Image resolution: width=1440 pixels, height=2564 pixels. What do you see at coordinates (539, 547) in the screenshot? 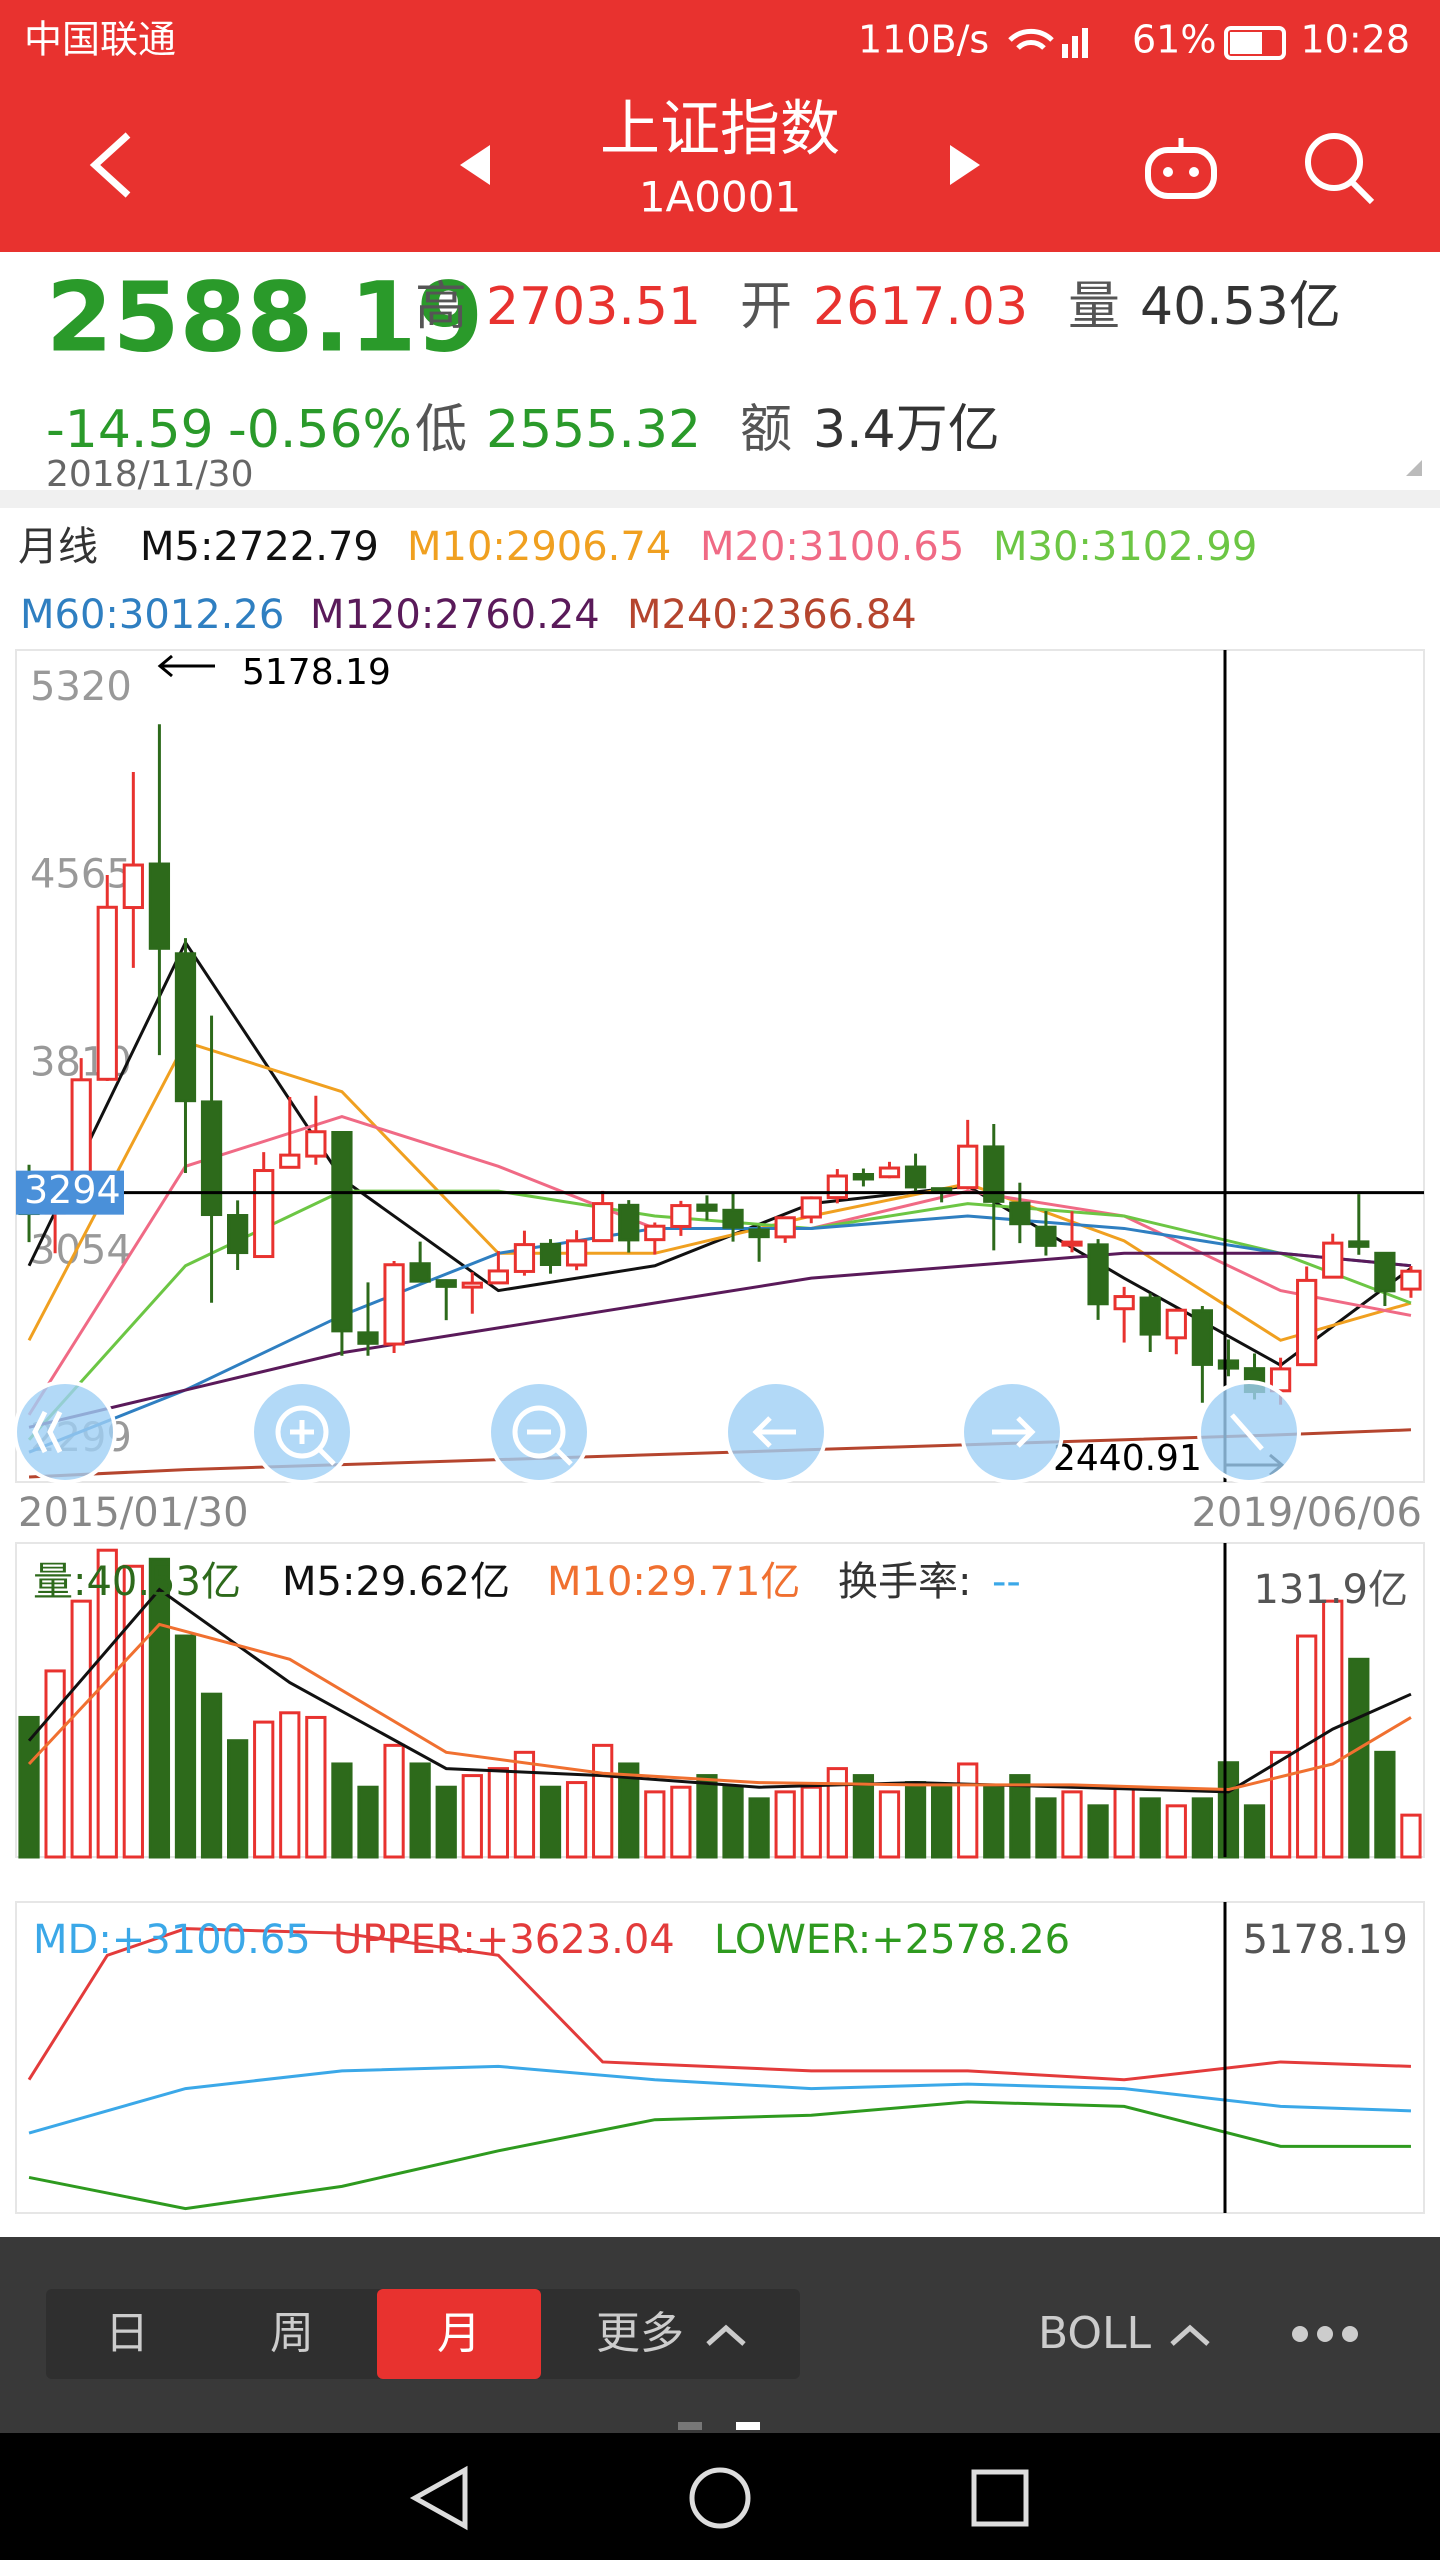
I see `legend-item: M10:2906.74` at bounding box center [539, 547].